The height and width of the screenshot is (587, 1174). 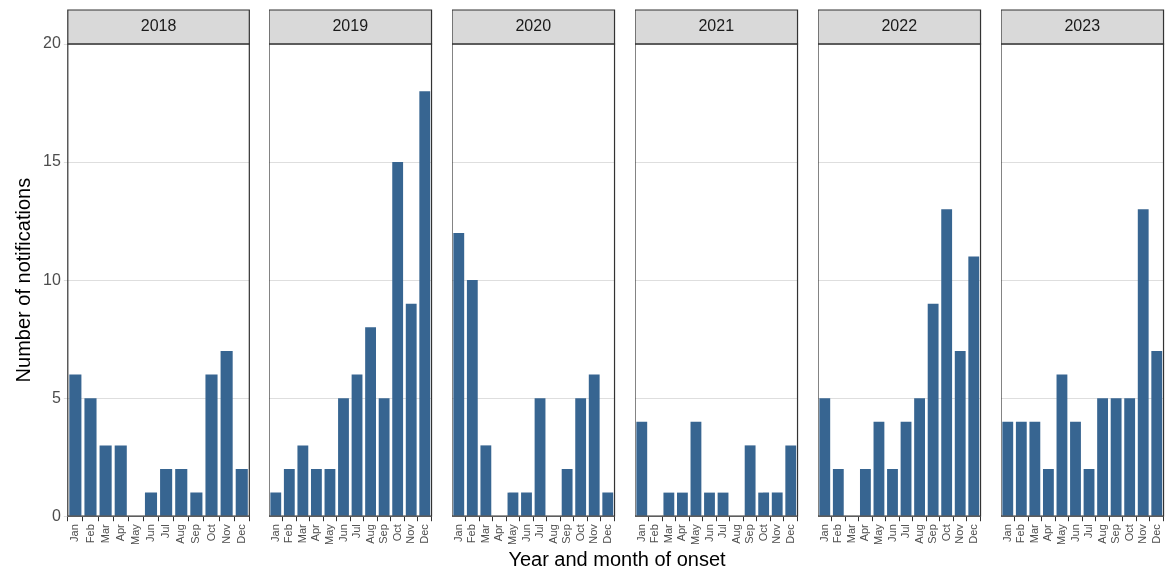 What do you see at coordinates (617, 559) in the screenshot?
I see `x-axis-title: Year and month of onset` at bounding box center [617, 559].